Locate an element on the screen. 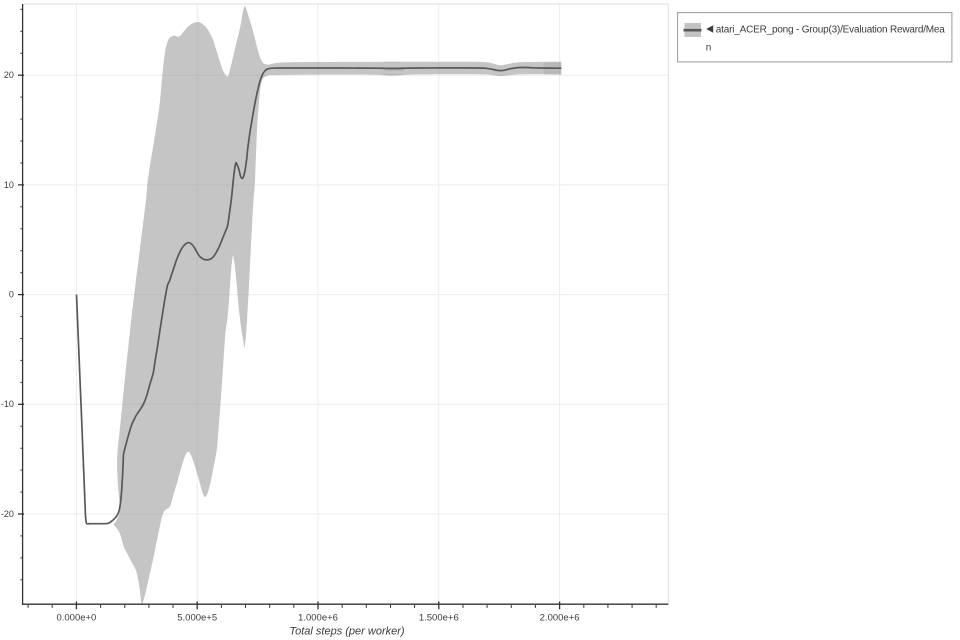 The width and height of the screenshot is (960, 640). svg-text: 0 is located at coordinates (11, 295).